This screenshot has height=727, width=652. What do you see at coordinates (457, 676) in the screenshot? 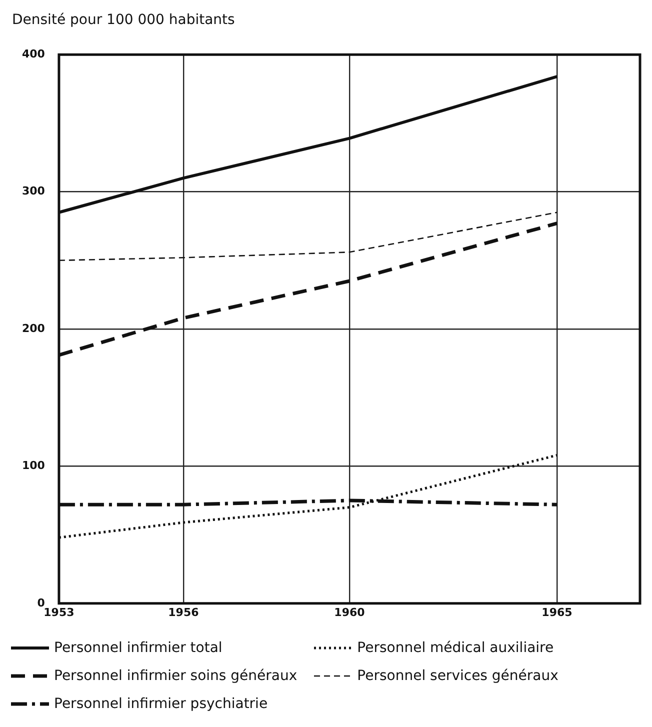
I see `legend-label: Personnel services généraux` at bounding box center [457, 676].